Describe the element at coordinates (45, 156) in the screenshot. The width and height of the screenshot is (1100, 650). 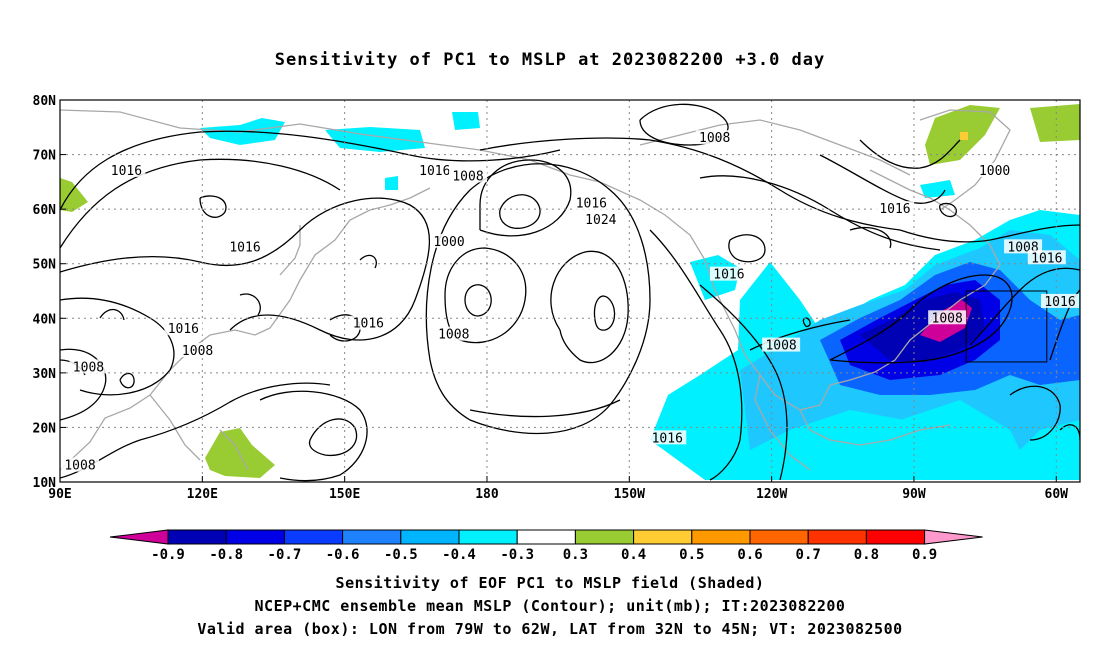
I see `lat-tick-label: 70N` at that location.